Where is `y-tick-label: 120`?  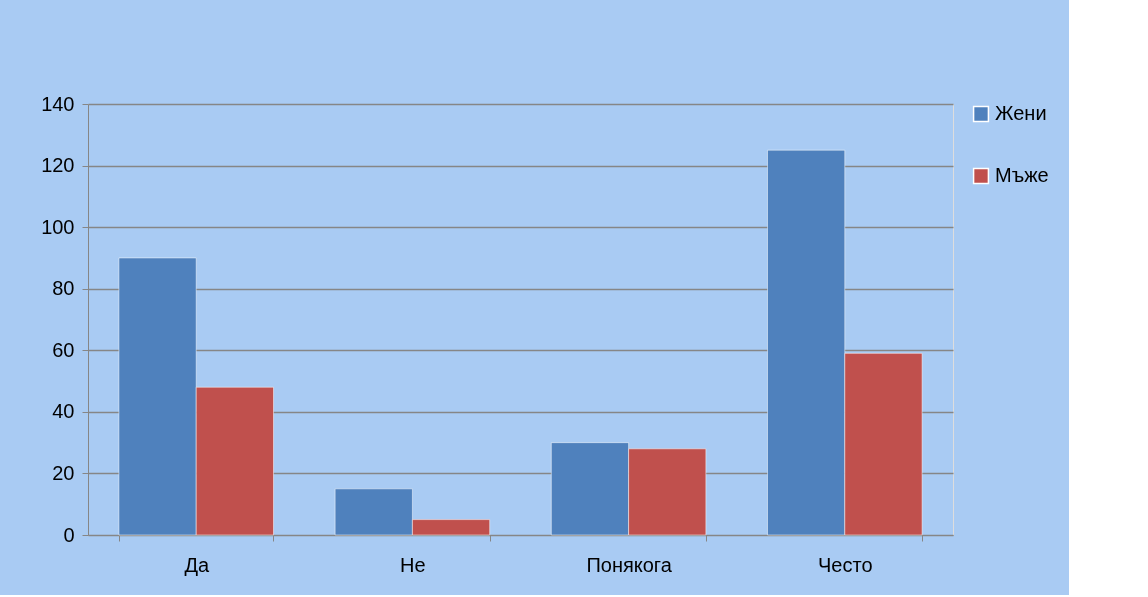 y-tick-label: 120 is located at coordinates (58, 165).